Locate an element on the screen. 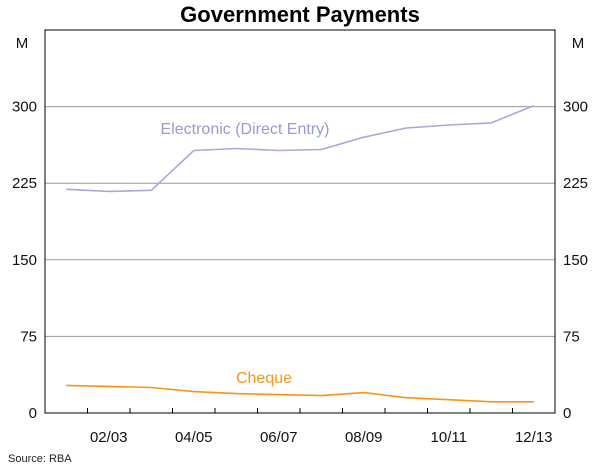  y-tick-label-left: 225 is located at coordinates (24, 183).